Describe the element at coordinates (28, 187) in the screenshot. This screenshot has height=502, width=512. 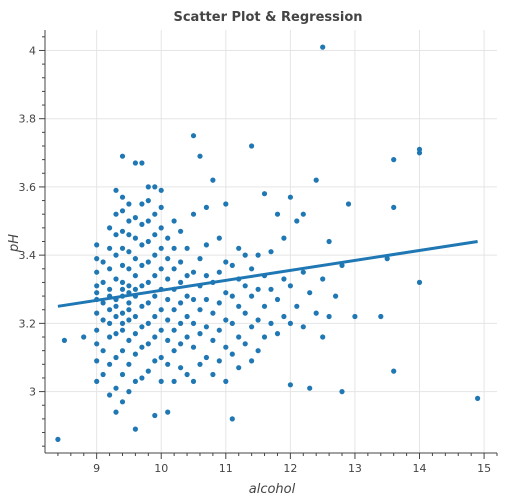
I see `y-tick-label: 3.6` at that location.